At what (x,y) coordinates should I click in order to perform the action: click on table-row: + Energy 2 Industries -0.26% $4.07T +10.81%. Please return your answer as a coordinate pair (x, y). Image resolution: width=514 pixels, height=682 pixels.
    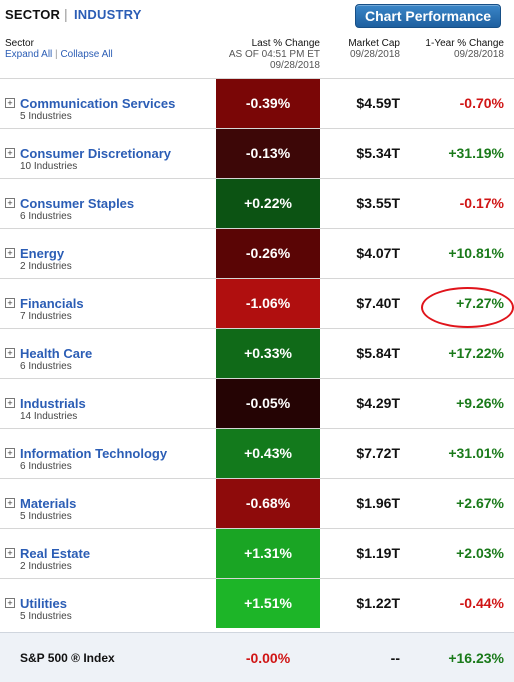
    Looking at the image, I should click on (257, 253).